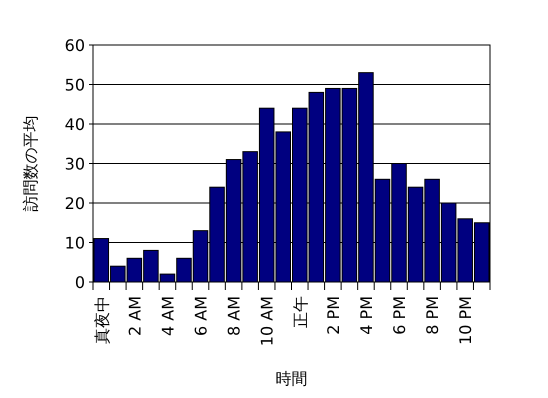 The height and width of the screenshot is (398, 548). I want to click on x-tick-label: 2 PM, so click(333, 315).